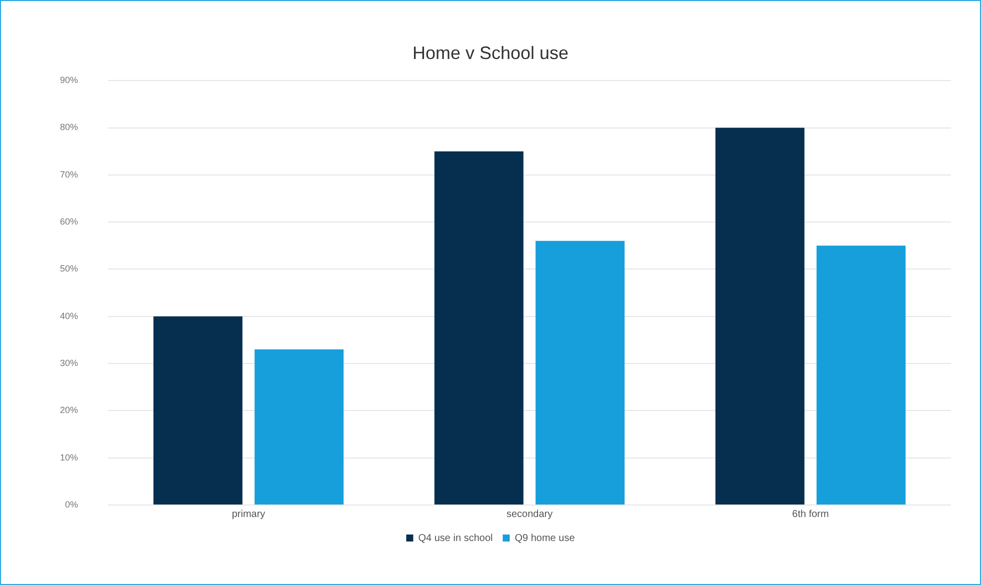 Image resolution: width=981 pixels, height=585 pixels. Describe the element at coordinates (490, 52) in the screenshot. I see `chart-title: Home v School use` at that location.